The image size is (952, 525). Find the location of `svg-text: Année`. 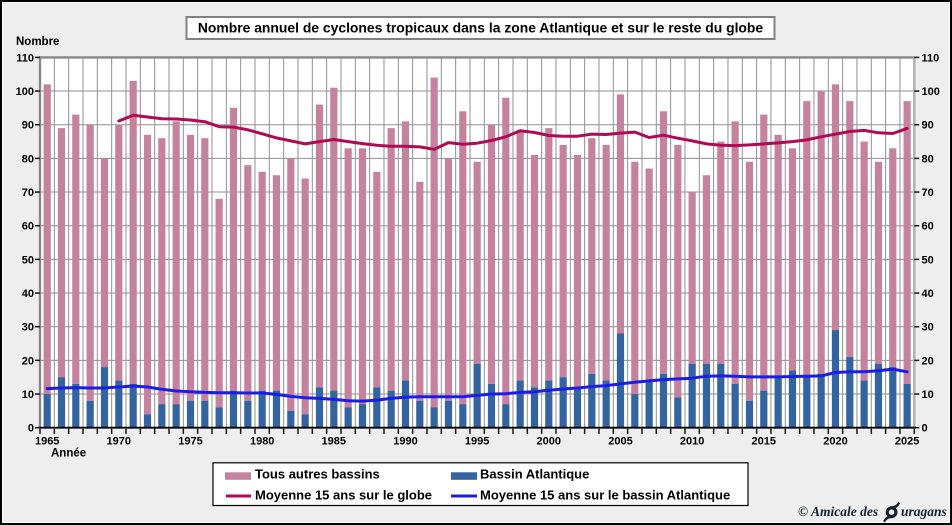

svg-text: Année is located at coordinates (68, 454).